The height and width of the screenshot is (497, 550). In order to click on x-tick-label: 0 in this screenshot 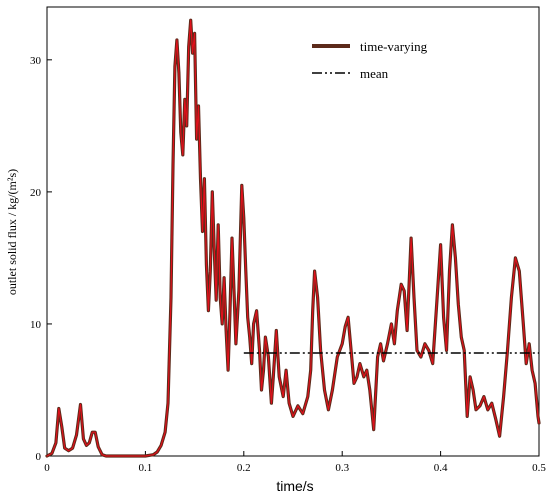, I will do `click(47, 468)`.